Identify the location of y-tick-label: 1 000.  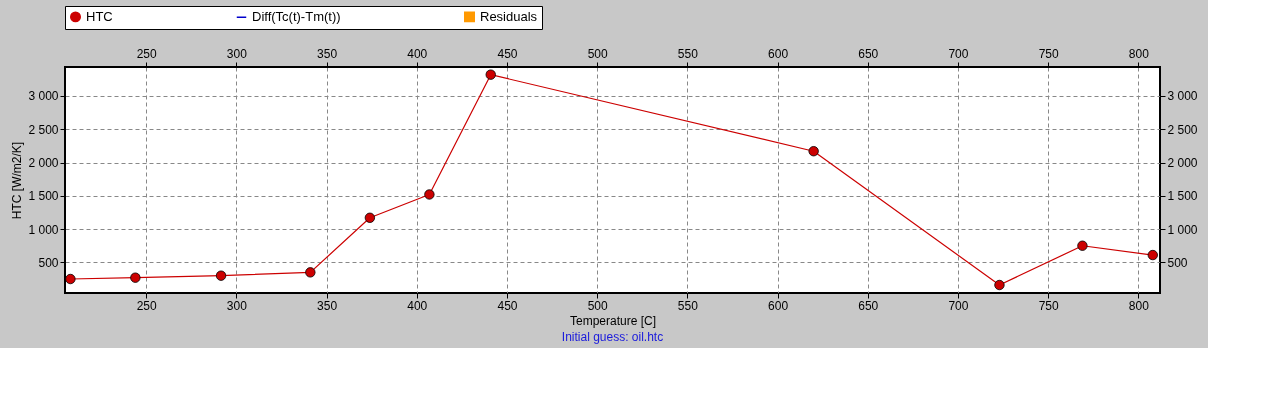
(43, 229).